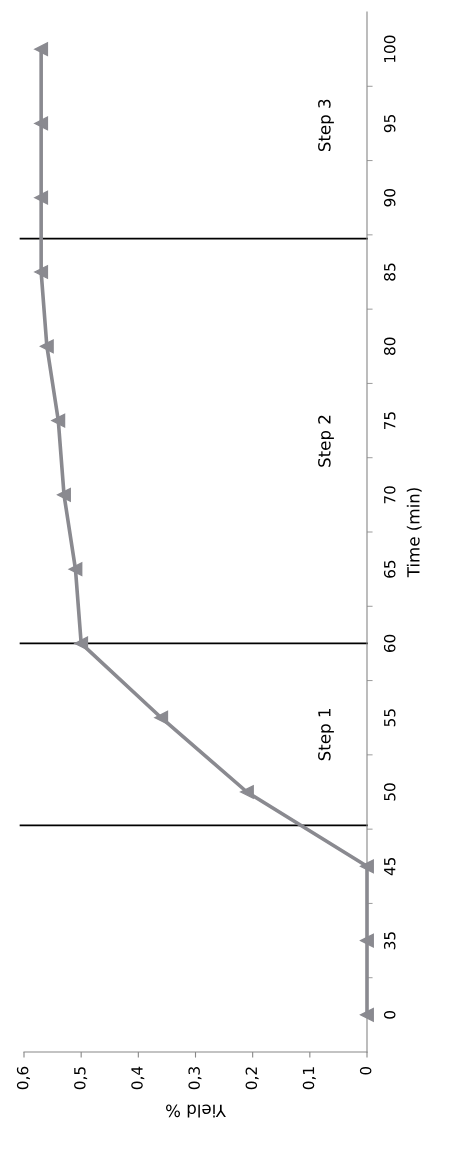  What do you see at coordinates (326, 125) in the screenshot?
I see `annotation: Step 3` at bounding box center [326, 125].